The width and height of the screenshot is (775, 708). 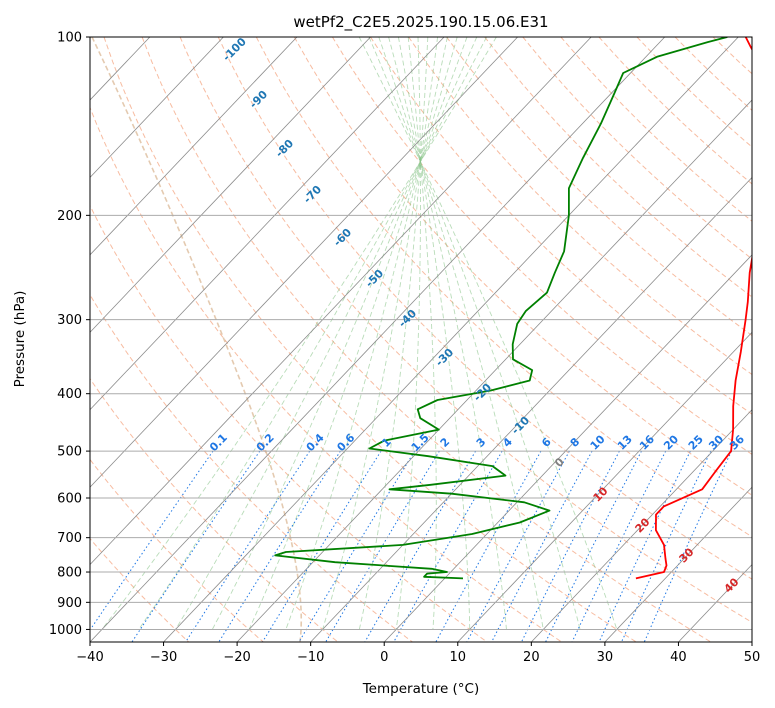 I want to click on x-tick-label: −10, so click(x=310, y=657).